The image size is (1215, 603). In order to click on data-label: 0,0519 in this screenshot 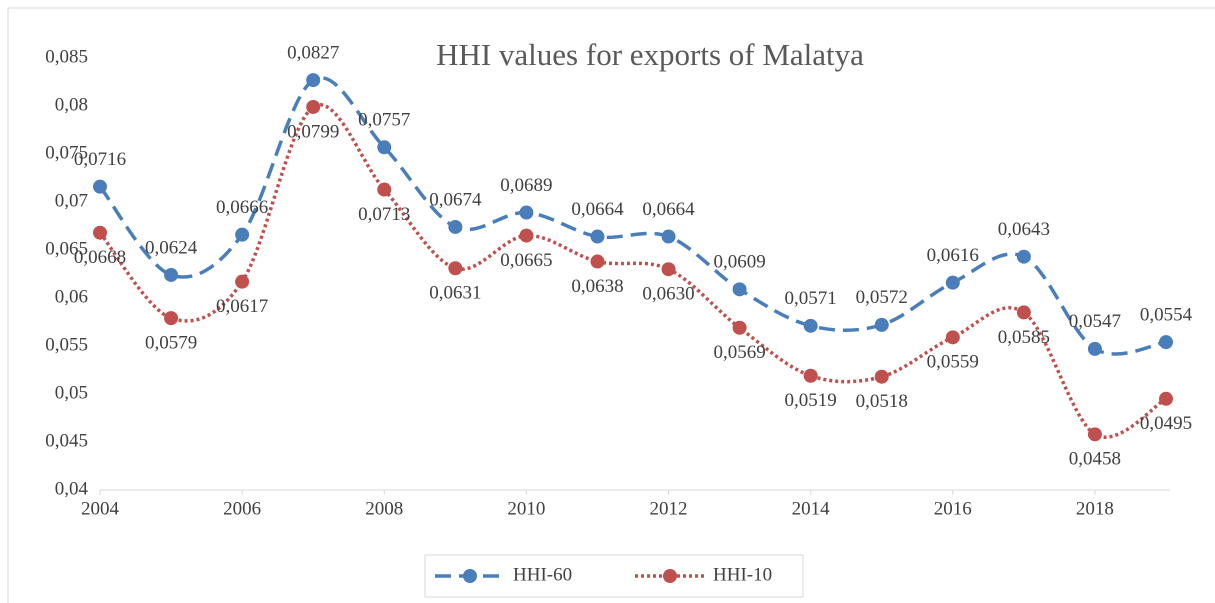, I will do `click(811, 400)`.